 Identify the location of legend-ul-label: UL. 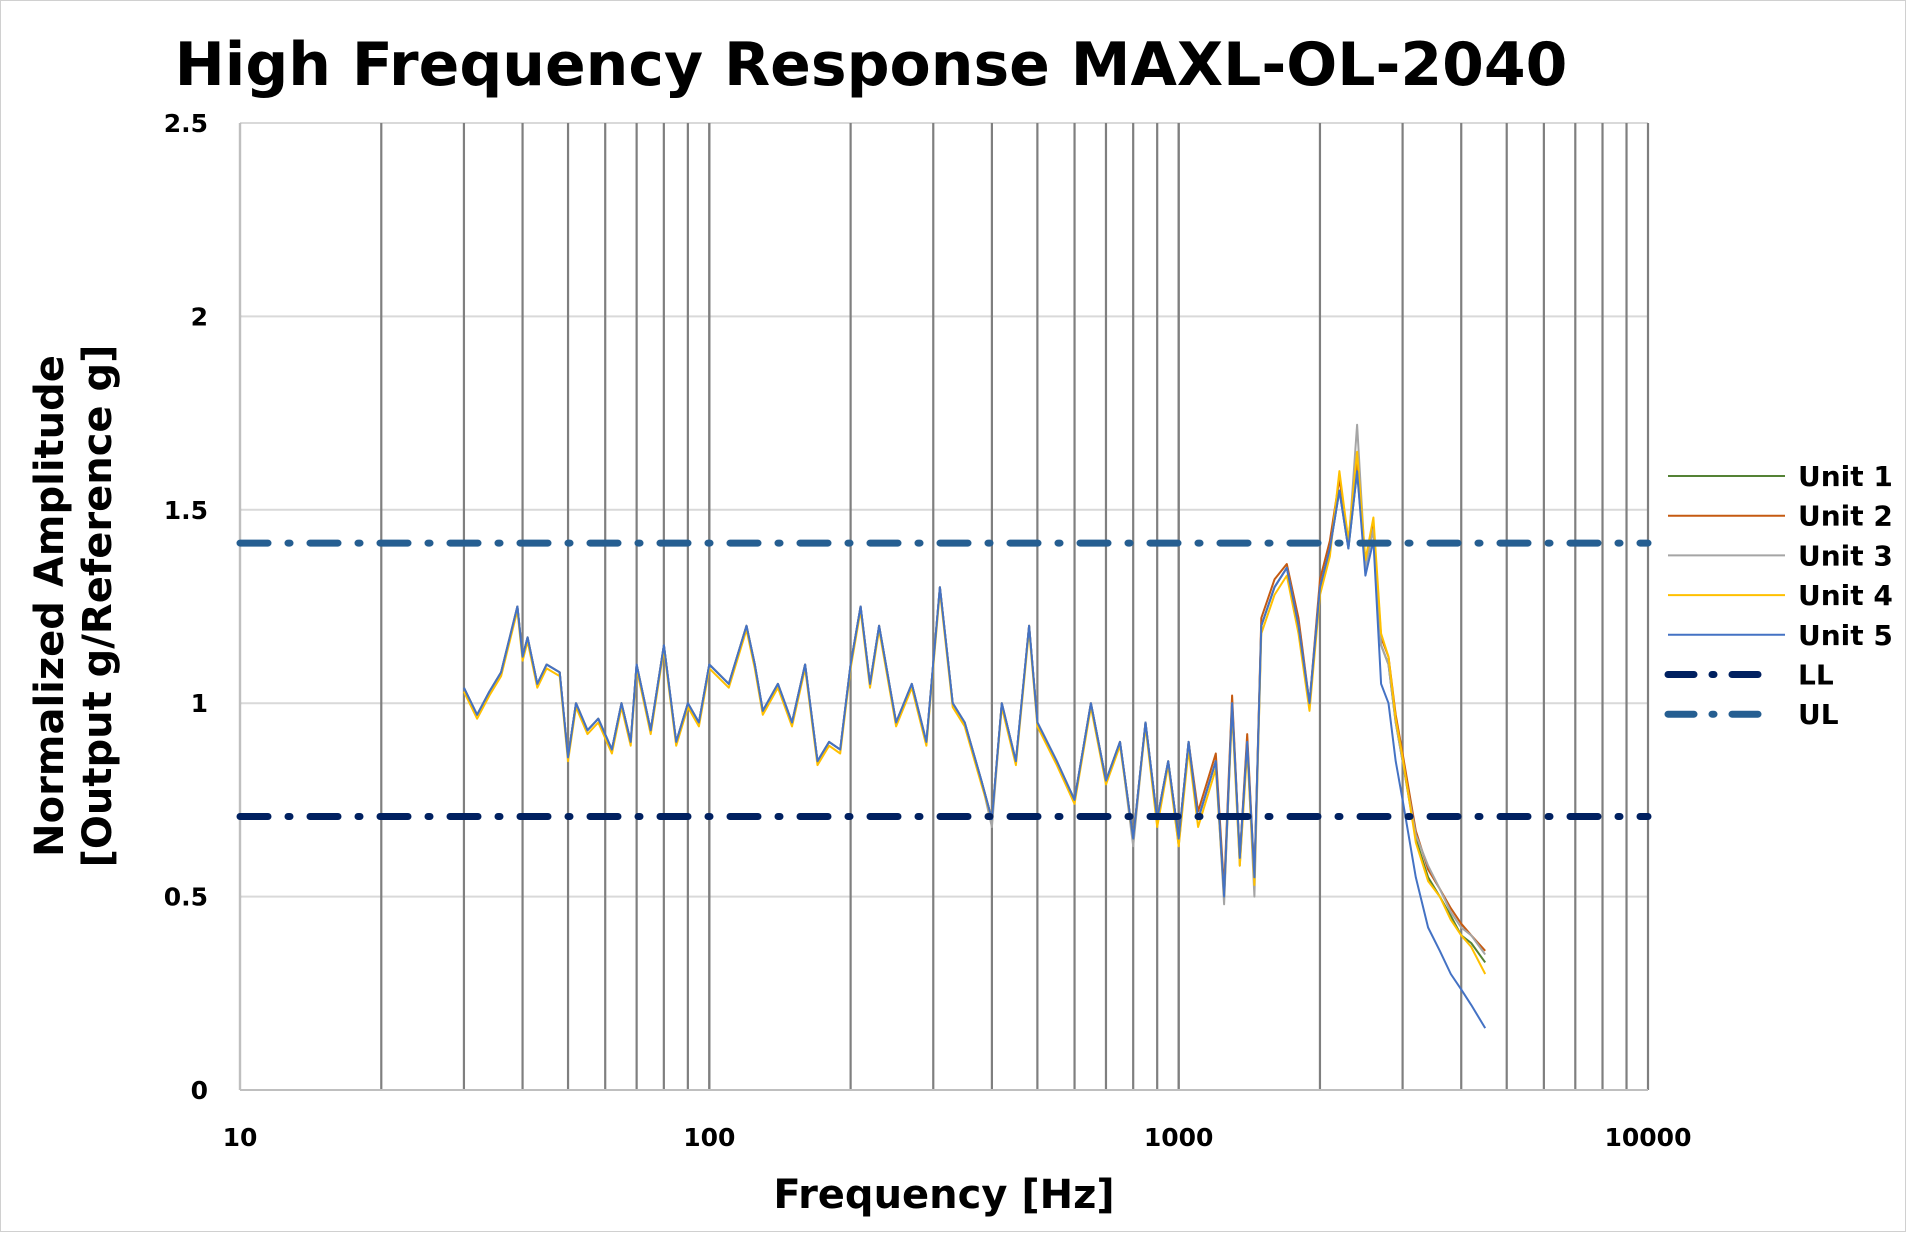
(1818, 714).